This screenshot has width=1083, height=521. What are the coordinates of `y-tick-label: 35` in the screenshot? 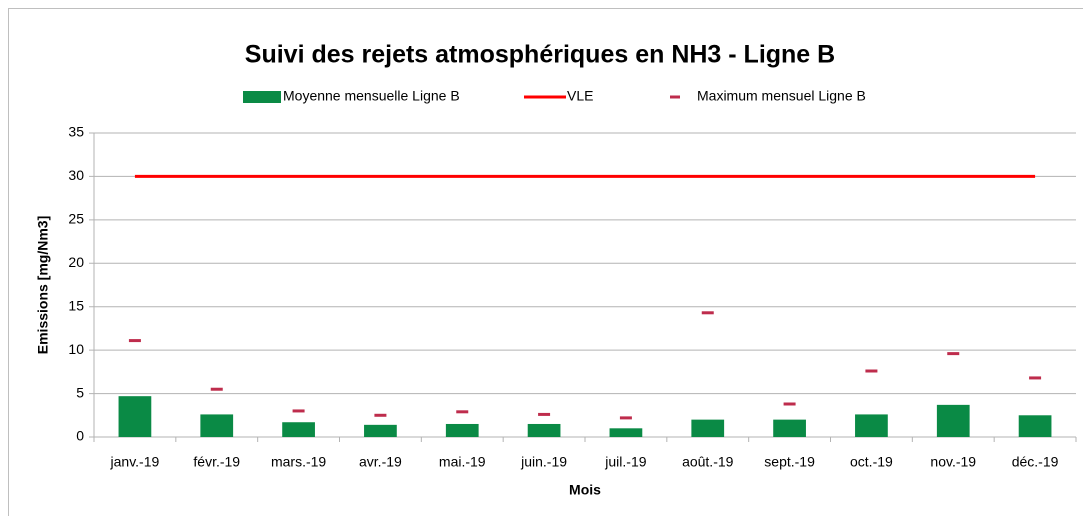 It's located at (76, 132).